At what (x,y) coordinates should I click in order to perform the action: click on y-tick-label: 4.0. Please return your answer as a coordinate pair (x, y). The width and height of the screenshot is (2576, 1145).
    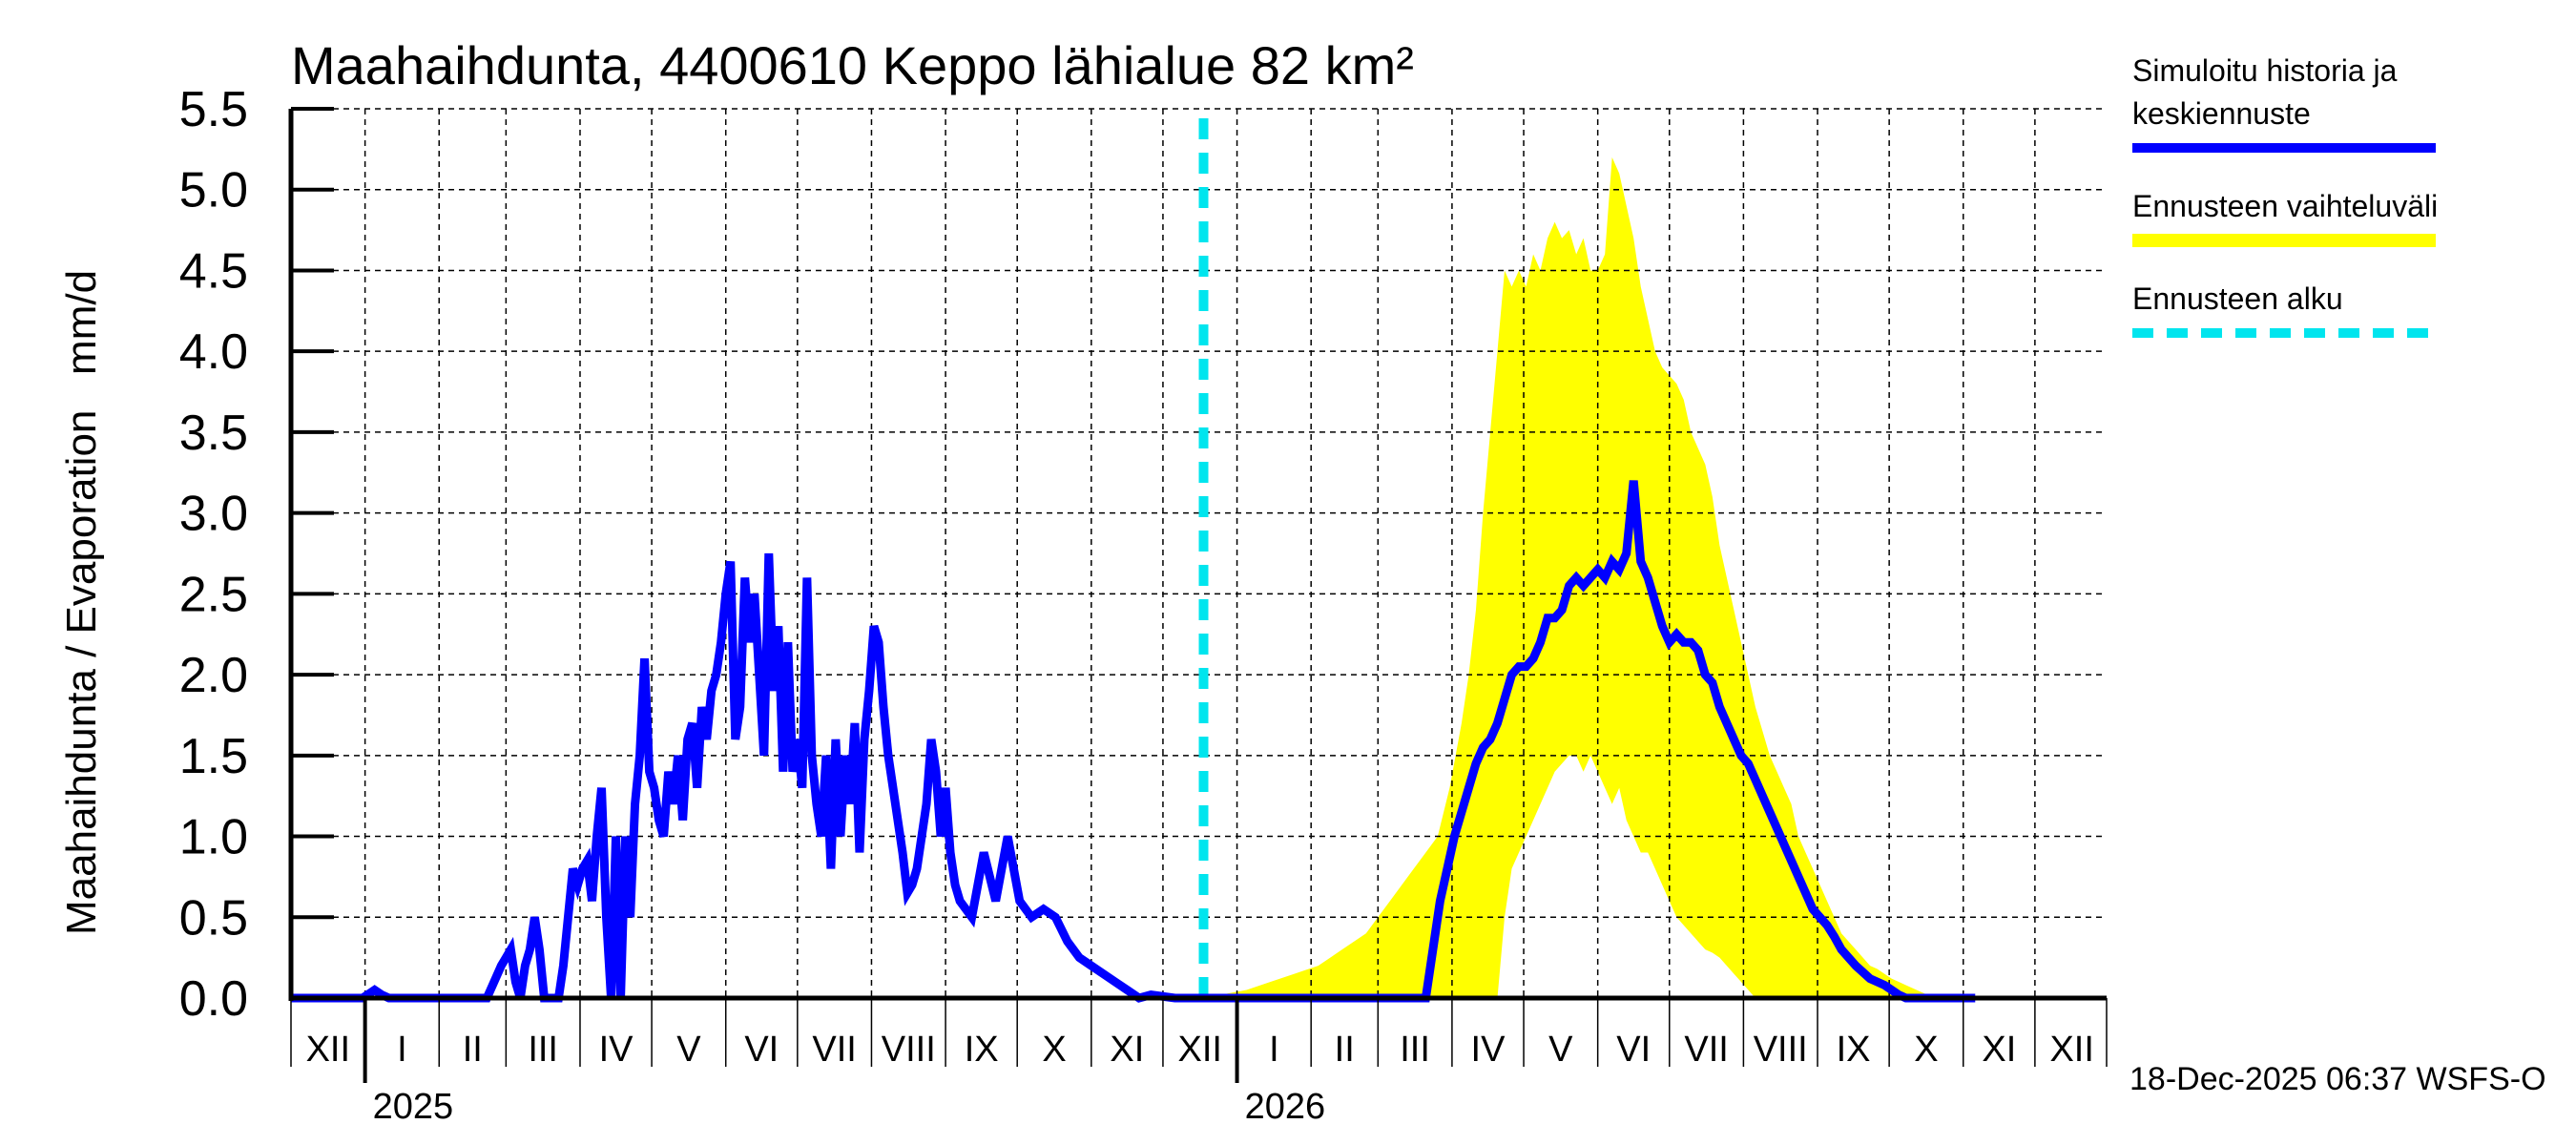
    Looking at the image, I should click on (213, 352).